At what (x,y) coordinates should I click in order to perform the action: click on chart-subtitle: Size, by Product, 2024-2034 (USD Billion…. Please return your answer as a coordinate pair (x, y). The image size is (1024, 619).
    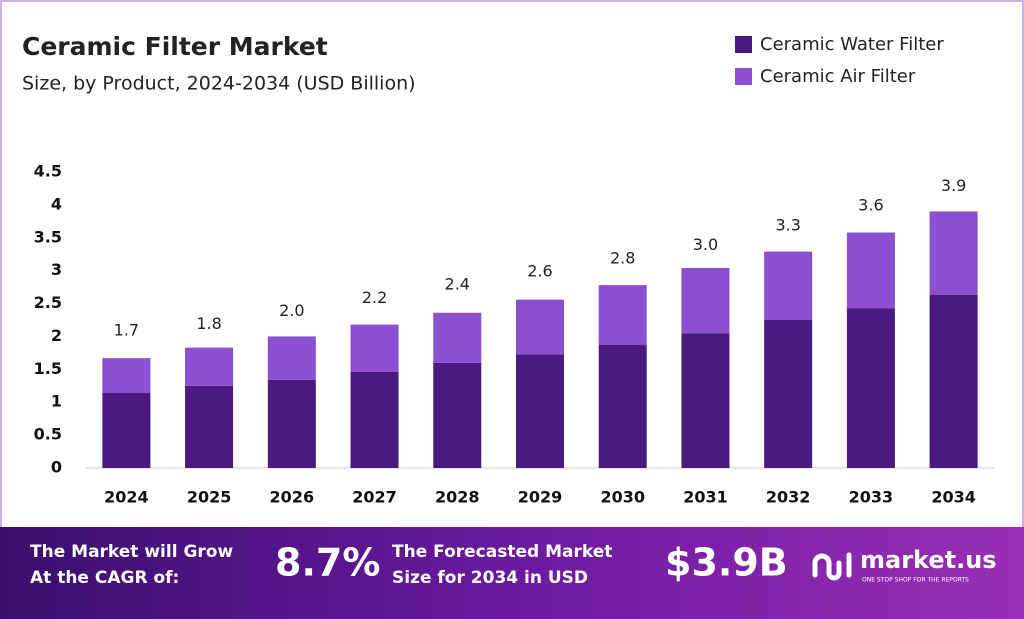
    Looking at the image, I should click on (219, 84).